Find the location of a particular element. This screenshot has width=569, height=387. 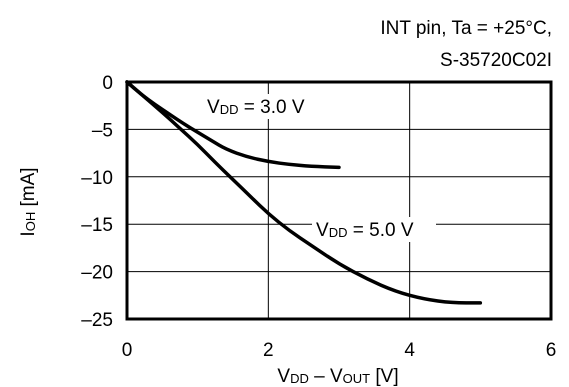

y-tick-label: 0 is located at coordinates (107, 83).